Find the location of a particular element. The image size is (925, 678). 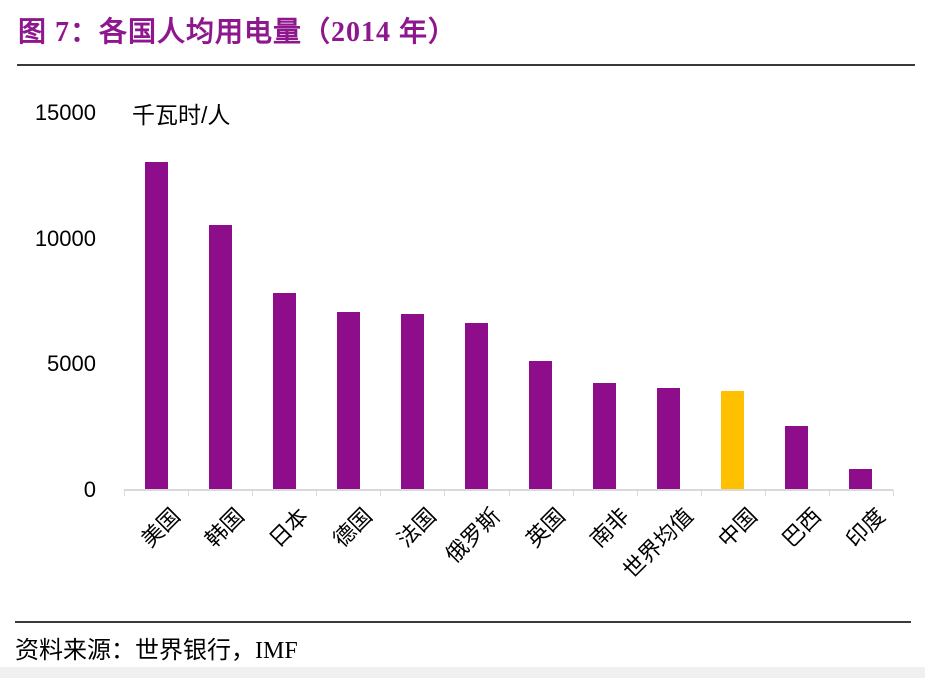

figure-title: 图 7：各国人均用电量（2014 年） is located at coordinates (238, 32).